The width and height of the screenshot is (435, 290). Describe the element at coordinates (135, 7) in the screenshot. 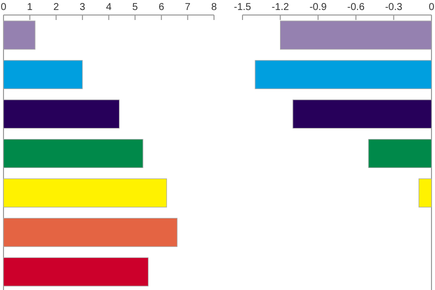

I see `x-tick-label: 5` at that location.